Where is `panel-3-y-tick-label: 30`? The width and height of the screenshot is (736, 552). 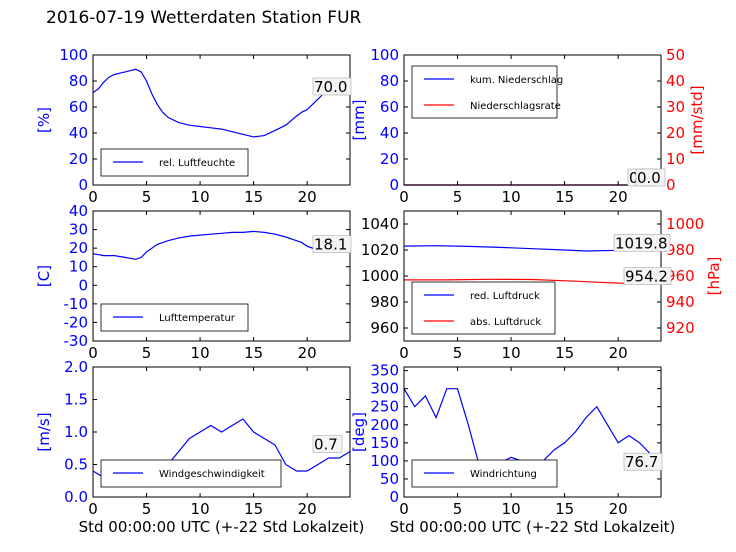 panel-3-y-tick-label: 30 is located at coordinates (78, 230).